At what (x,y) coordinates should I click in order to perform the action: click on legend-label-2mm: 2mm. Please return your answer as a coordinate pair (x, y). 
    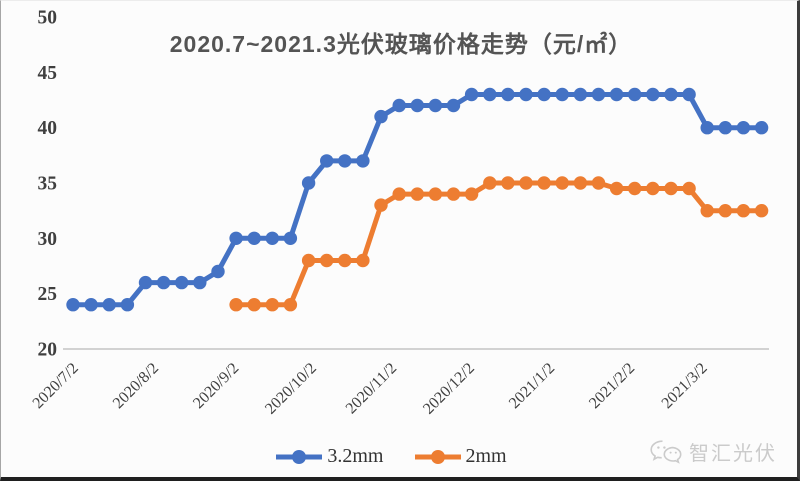
    Looking at the image, I should click on (486, 456).